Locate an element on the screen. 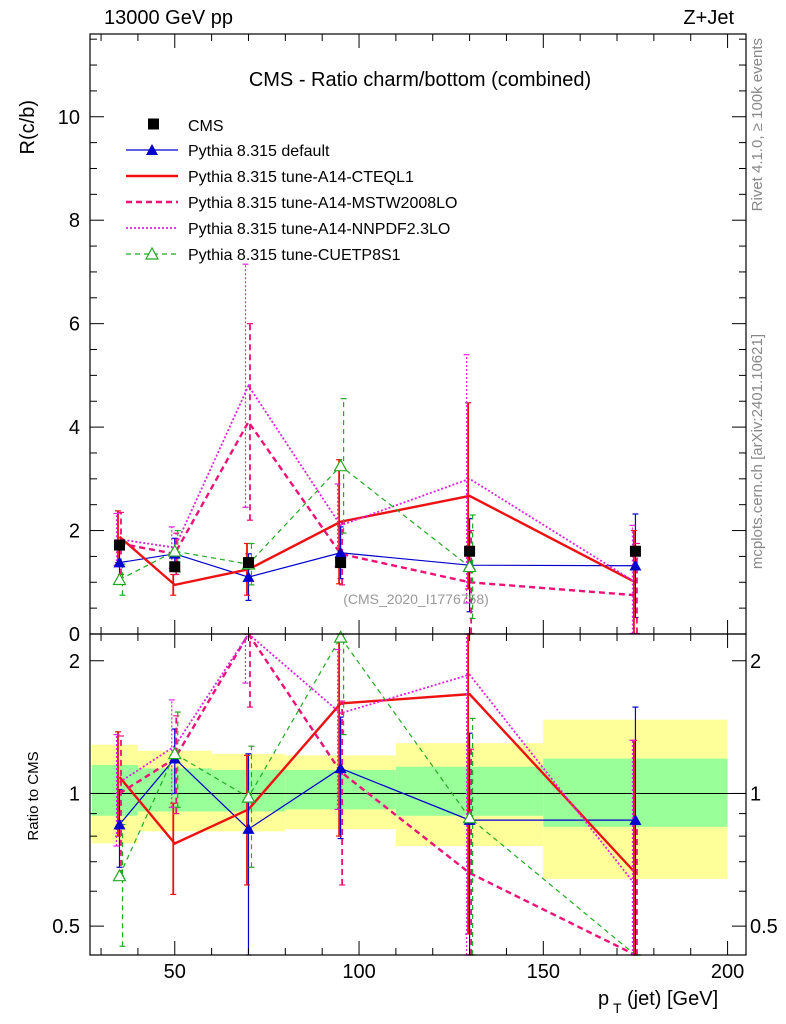 This screenshot has height=1024, width=786. bot-ytick-label-left-2: 2 is located at coordinates (74, 662).